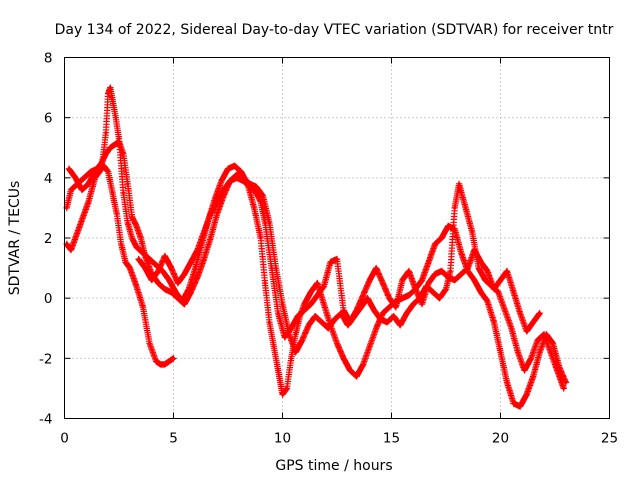 The height and width of the screenshot is (480, 640). What do you see at coordinates (282, 439) in the screenshot?
I see `x-tick-label: 10` at bounding box center [282, 439].